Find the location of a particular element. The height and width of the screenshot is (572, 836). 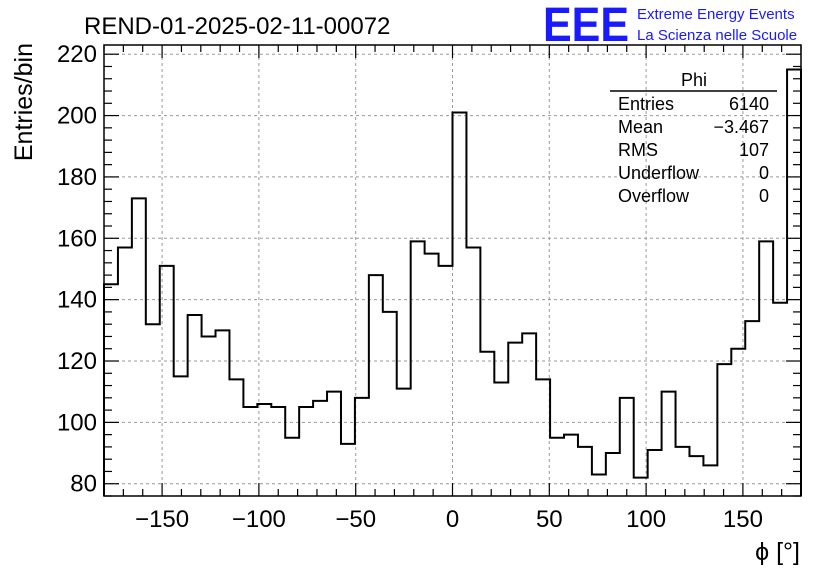

y-tick-label: 100 is located at coordinates (77, 422).